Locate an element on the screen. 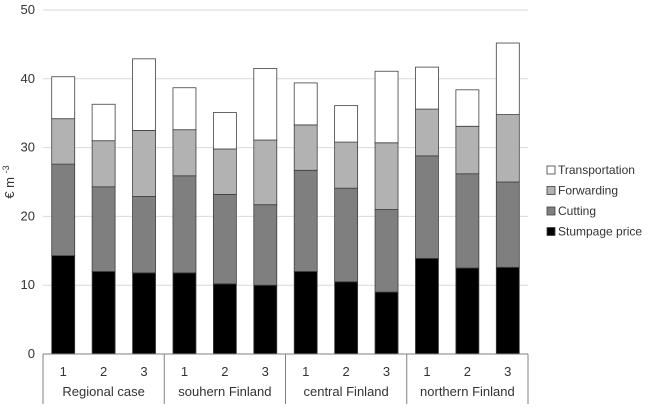 This screenshot has width=650, height=409. y-tick-label: 20 is located at coordinates (28, 215).